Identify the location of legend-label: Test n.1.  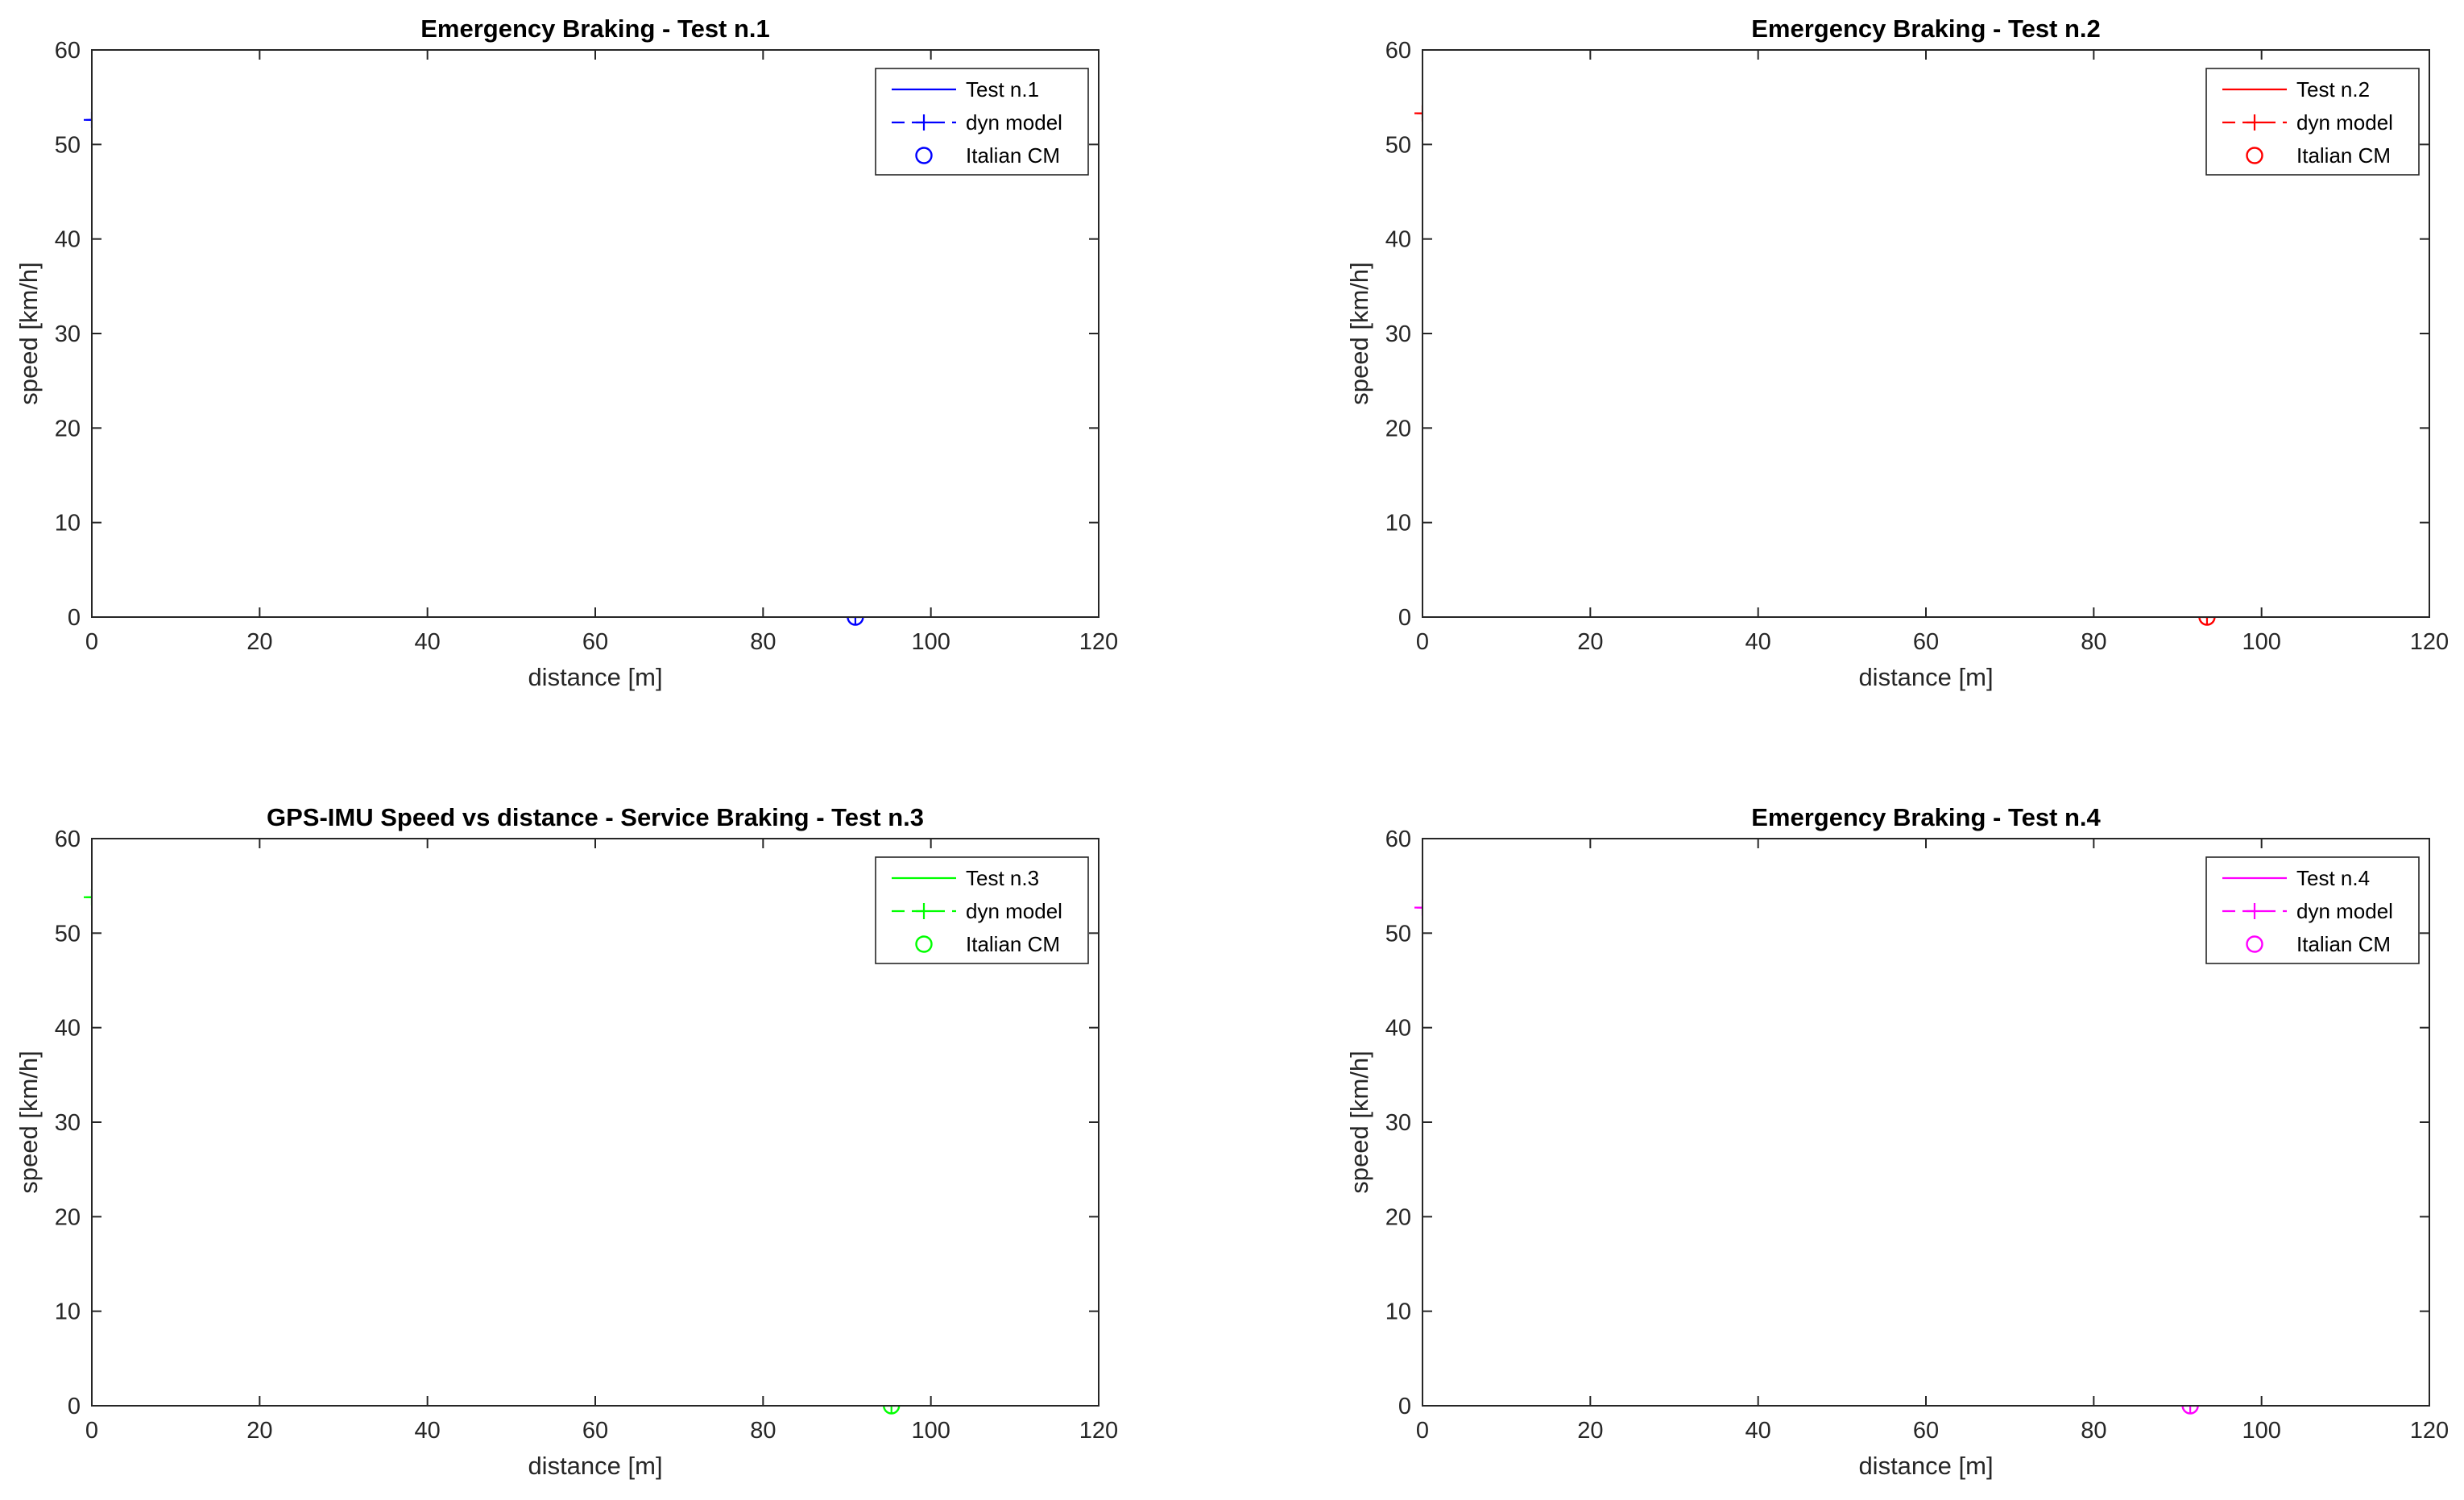
(1002, 89).